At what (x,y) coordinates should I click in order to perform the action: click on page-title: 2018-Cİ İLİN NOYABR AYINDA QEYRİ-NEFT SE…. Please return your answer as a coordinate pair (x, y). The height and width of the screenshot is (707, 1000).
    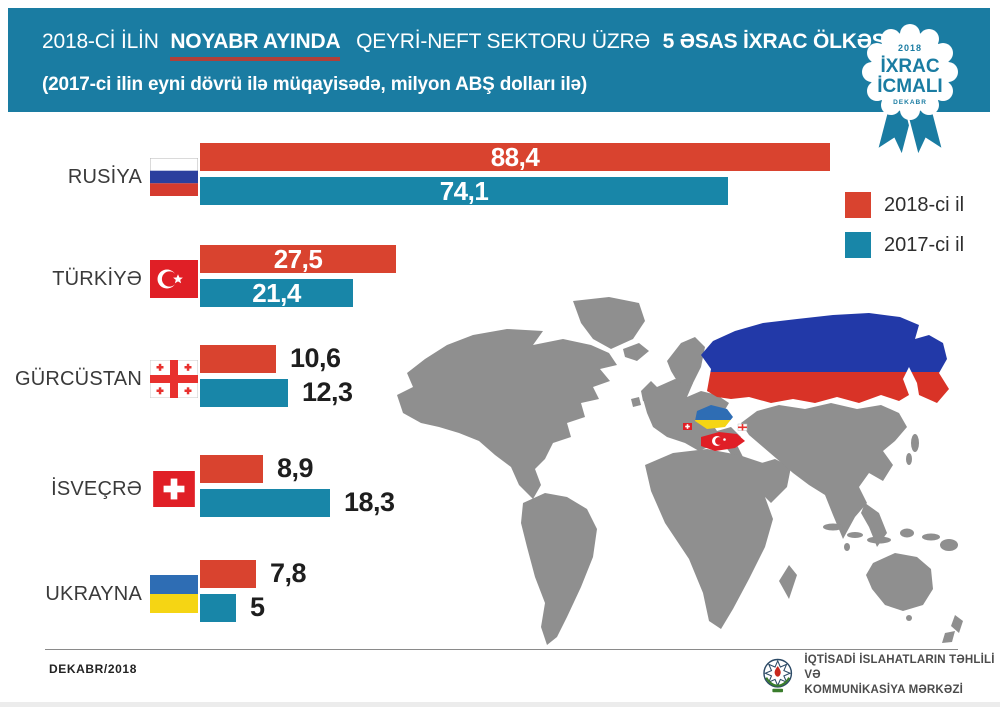
    Looking at the image, I should click on (466, 45).